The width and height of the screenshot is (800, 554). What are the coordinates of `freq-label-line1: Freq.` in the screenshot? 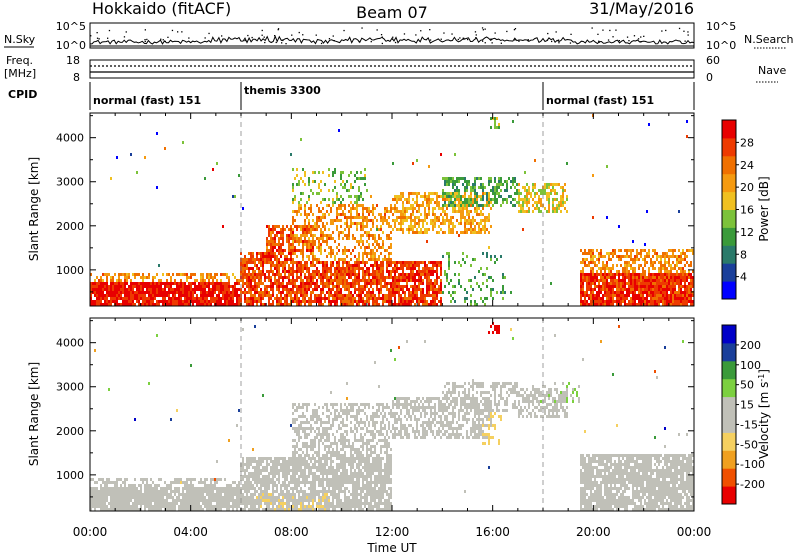 It's located at (19, 60).